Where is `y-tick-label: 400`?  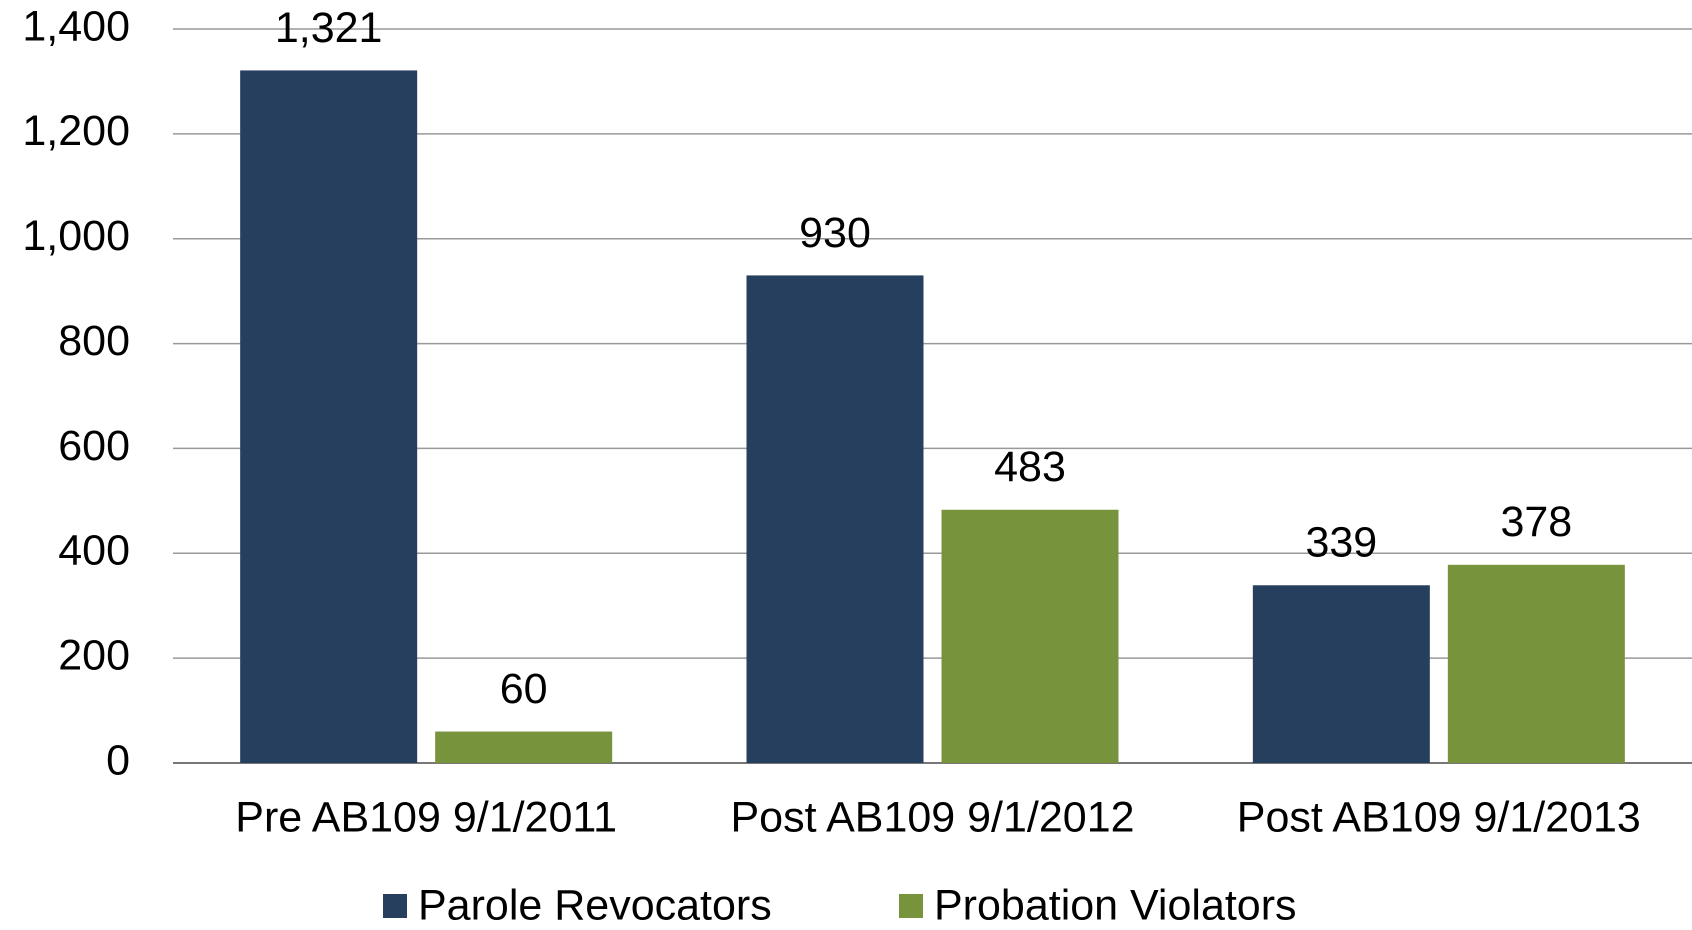 y-tick-label: 400 is located at coordinates (94, 551).